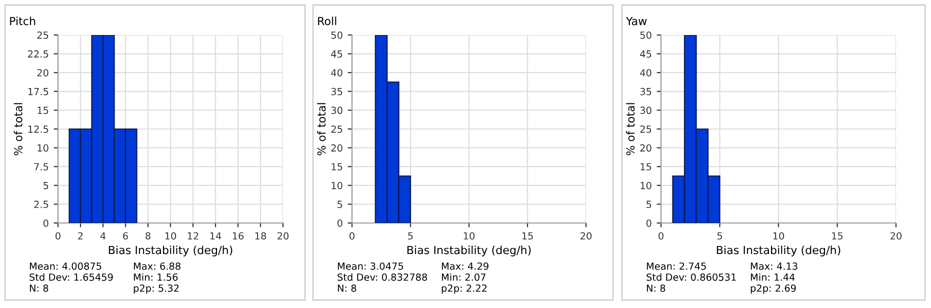 This screenshot has width=931, height=308. Describe the element at coordinates (327, 21) in the screenshot. I see `chart-title: Roll` at that location.